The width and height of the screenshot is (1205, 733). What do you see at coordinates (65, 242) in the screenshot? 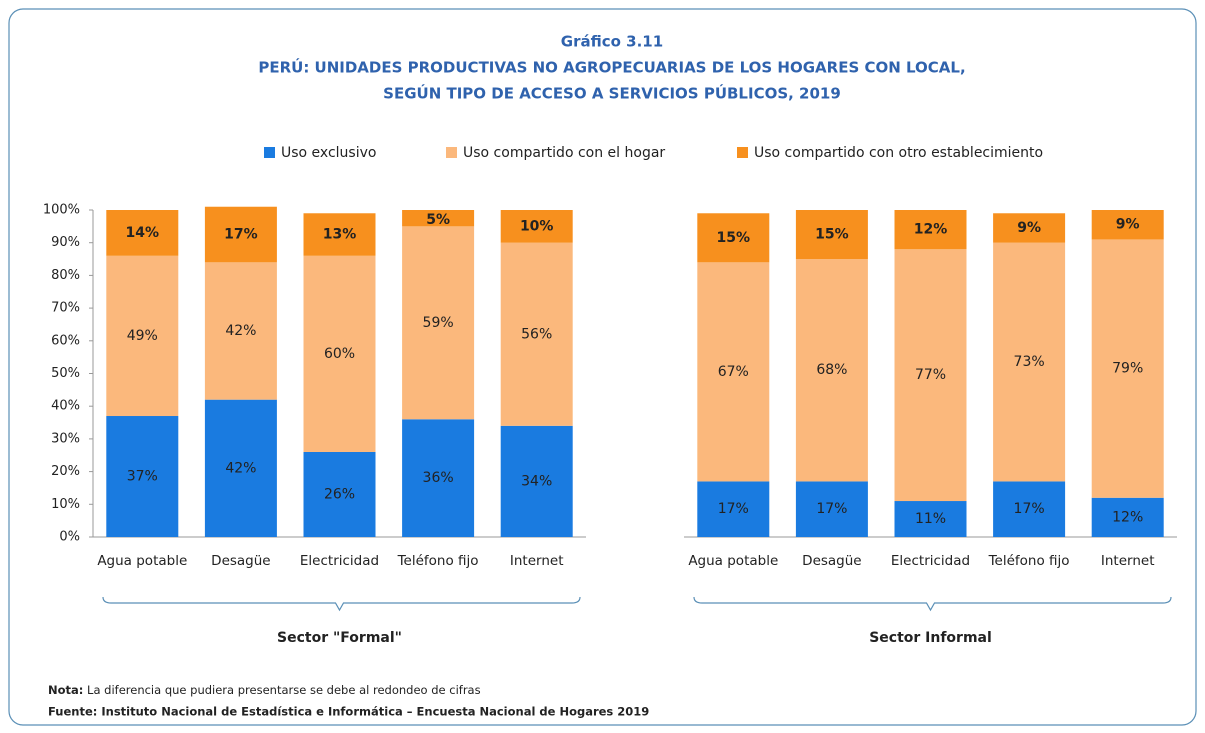
I see `y-tick-label: 90%` at bounding box center [65, 242].